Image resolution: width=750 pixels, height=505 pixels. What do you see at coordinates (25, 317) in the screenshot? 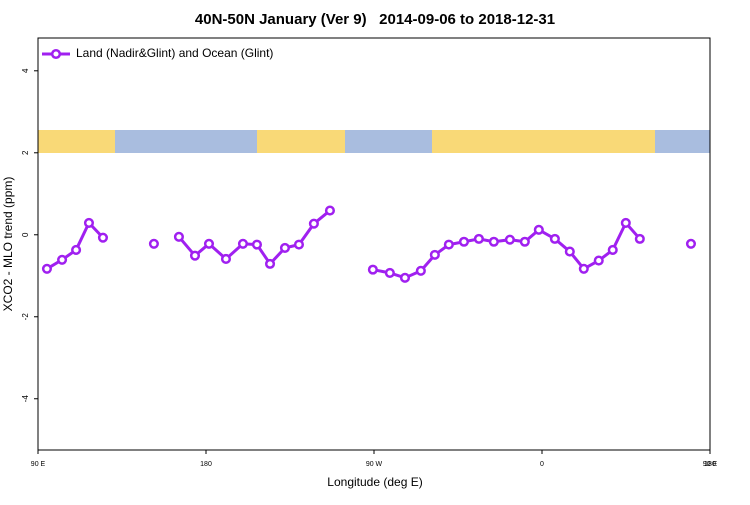
I see `y-tick-label: -2` at bounding box center [25, 317].